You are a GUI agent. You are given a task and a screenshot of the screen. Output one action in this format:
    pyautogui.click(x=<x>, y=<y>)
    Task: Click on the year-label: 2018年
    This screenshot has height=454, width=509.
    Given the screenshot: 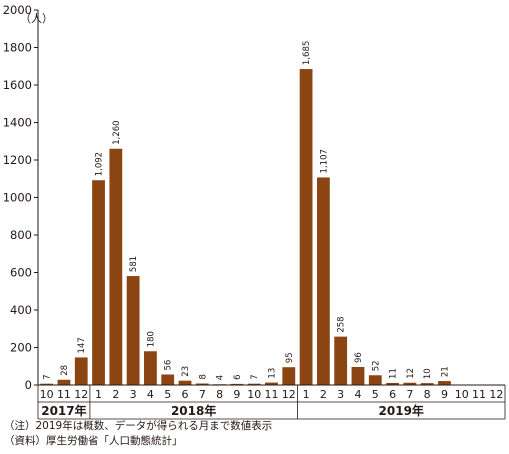 What is the action you would take?
    pyautogui.click(x=193, y=410)
    